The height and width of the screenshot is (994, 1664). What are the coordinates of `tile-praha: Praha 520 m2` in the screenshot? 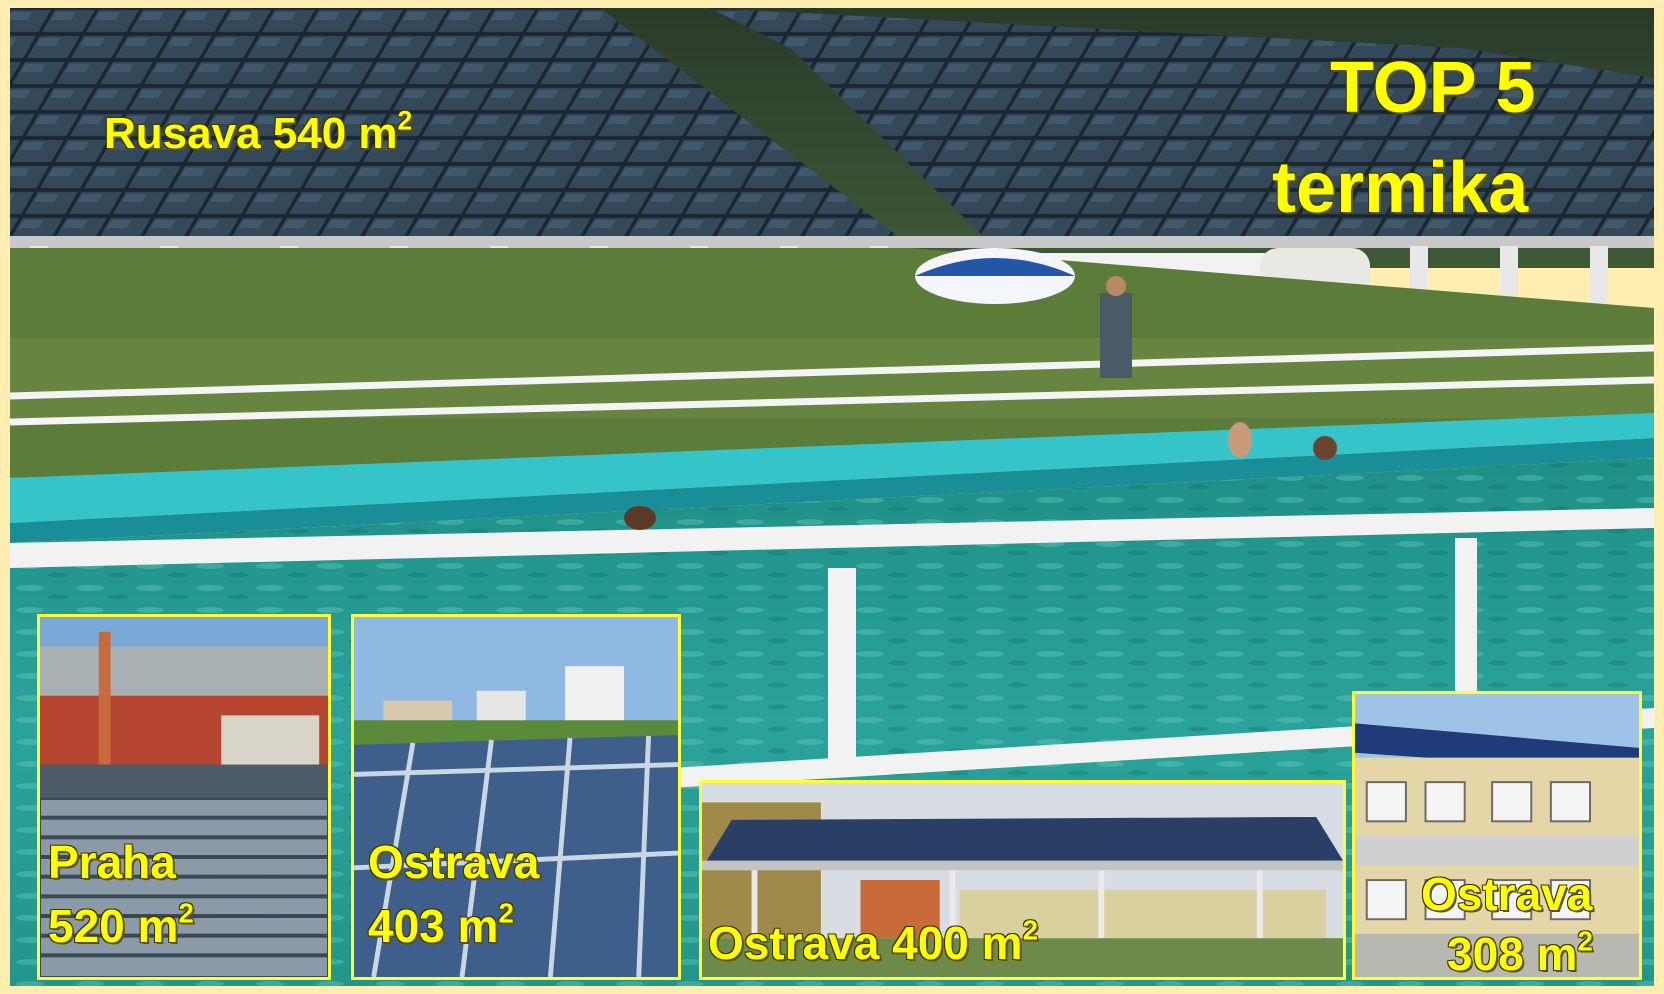 It's located at (184, 797).